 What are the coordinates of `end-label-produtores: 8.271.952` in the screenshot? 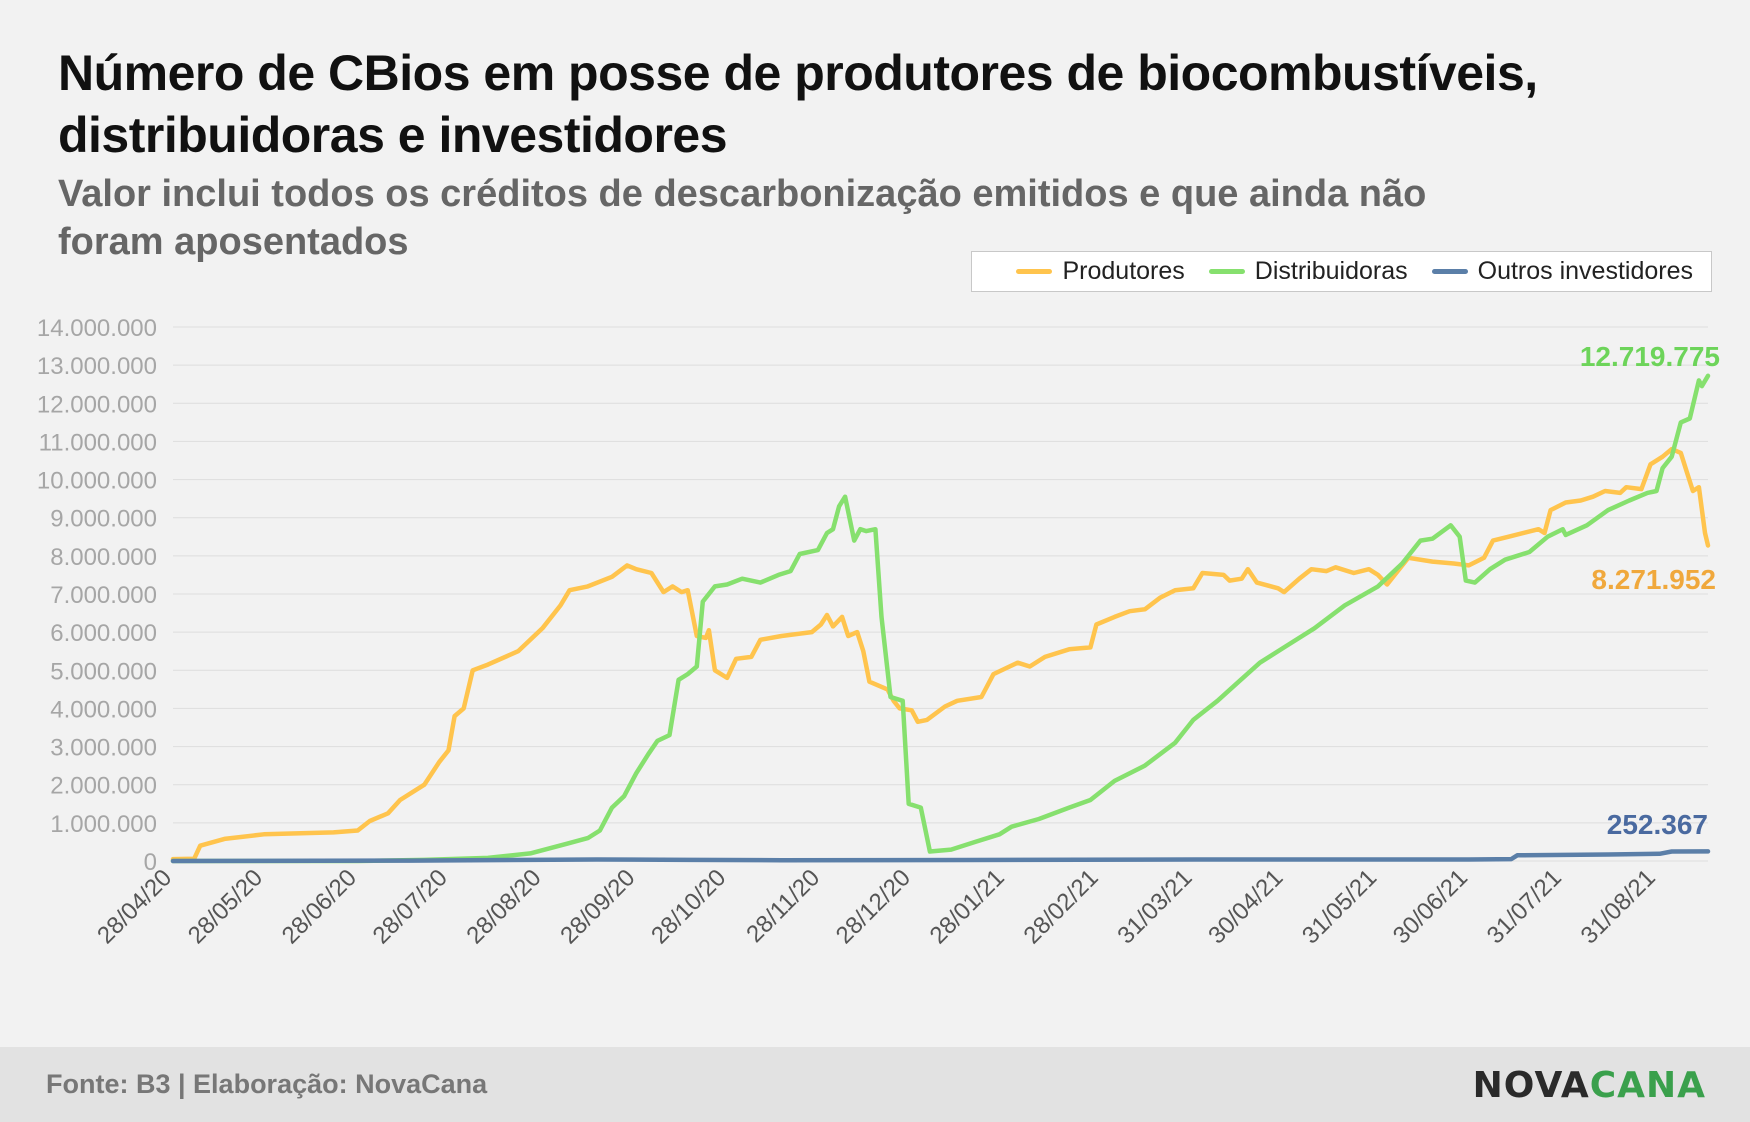 It's located at (1653, 579).